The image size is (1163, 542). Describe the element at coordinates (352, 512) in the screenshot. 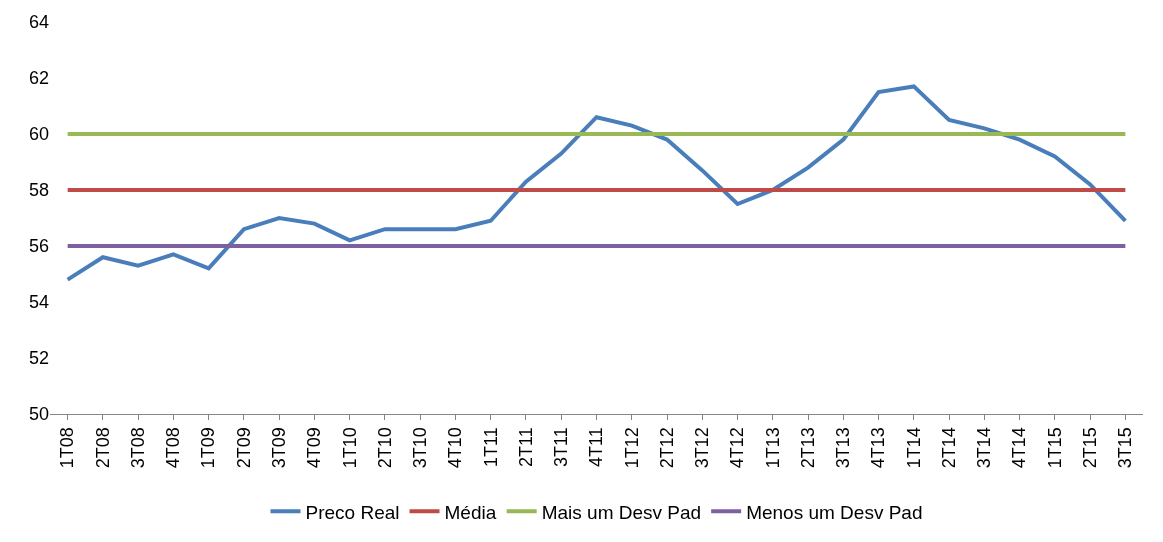

I see `legend-label: Preco Real` at that location.